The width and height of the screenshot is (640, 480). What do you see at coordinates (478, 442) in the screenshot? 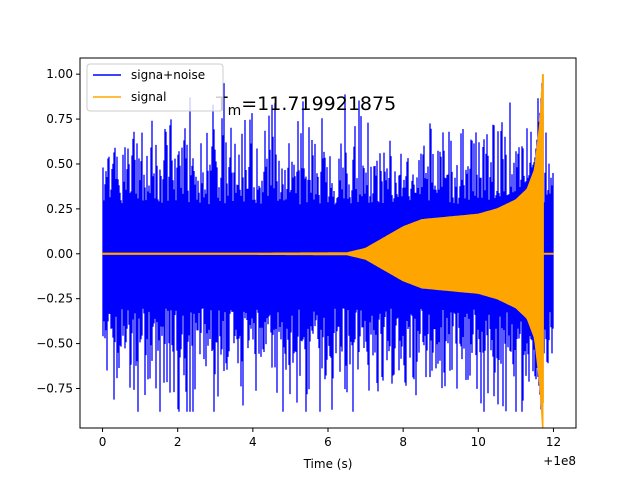
I see `x-tick-label: 10` at bounding box center [478, 442].